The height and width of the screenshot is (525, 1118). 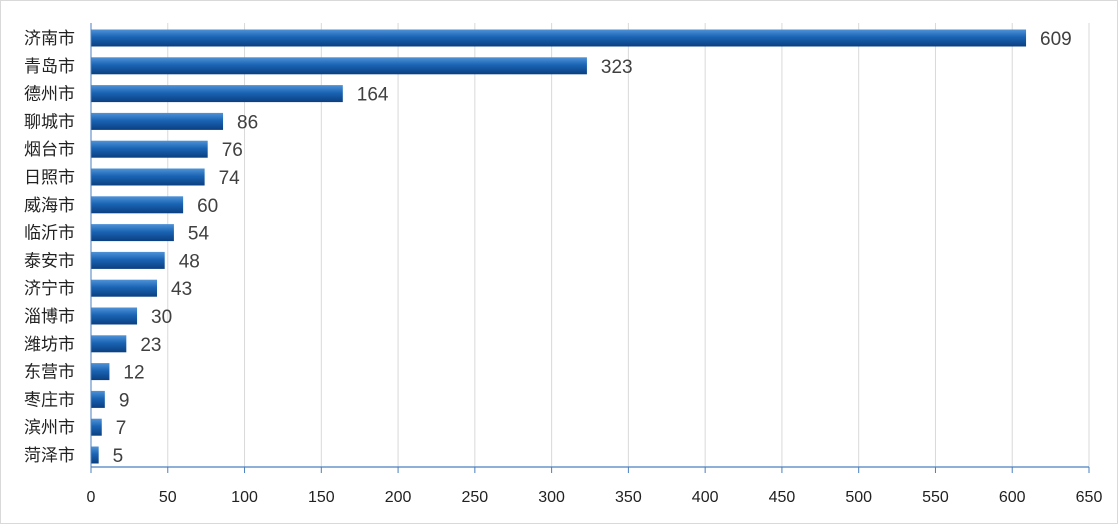 What do you see at coordinates (207, 206) in the screenshot?
I see `data-label: 60` at bounding box center [207, 206].